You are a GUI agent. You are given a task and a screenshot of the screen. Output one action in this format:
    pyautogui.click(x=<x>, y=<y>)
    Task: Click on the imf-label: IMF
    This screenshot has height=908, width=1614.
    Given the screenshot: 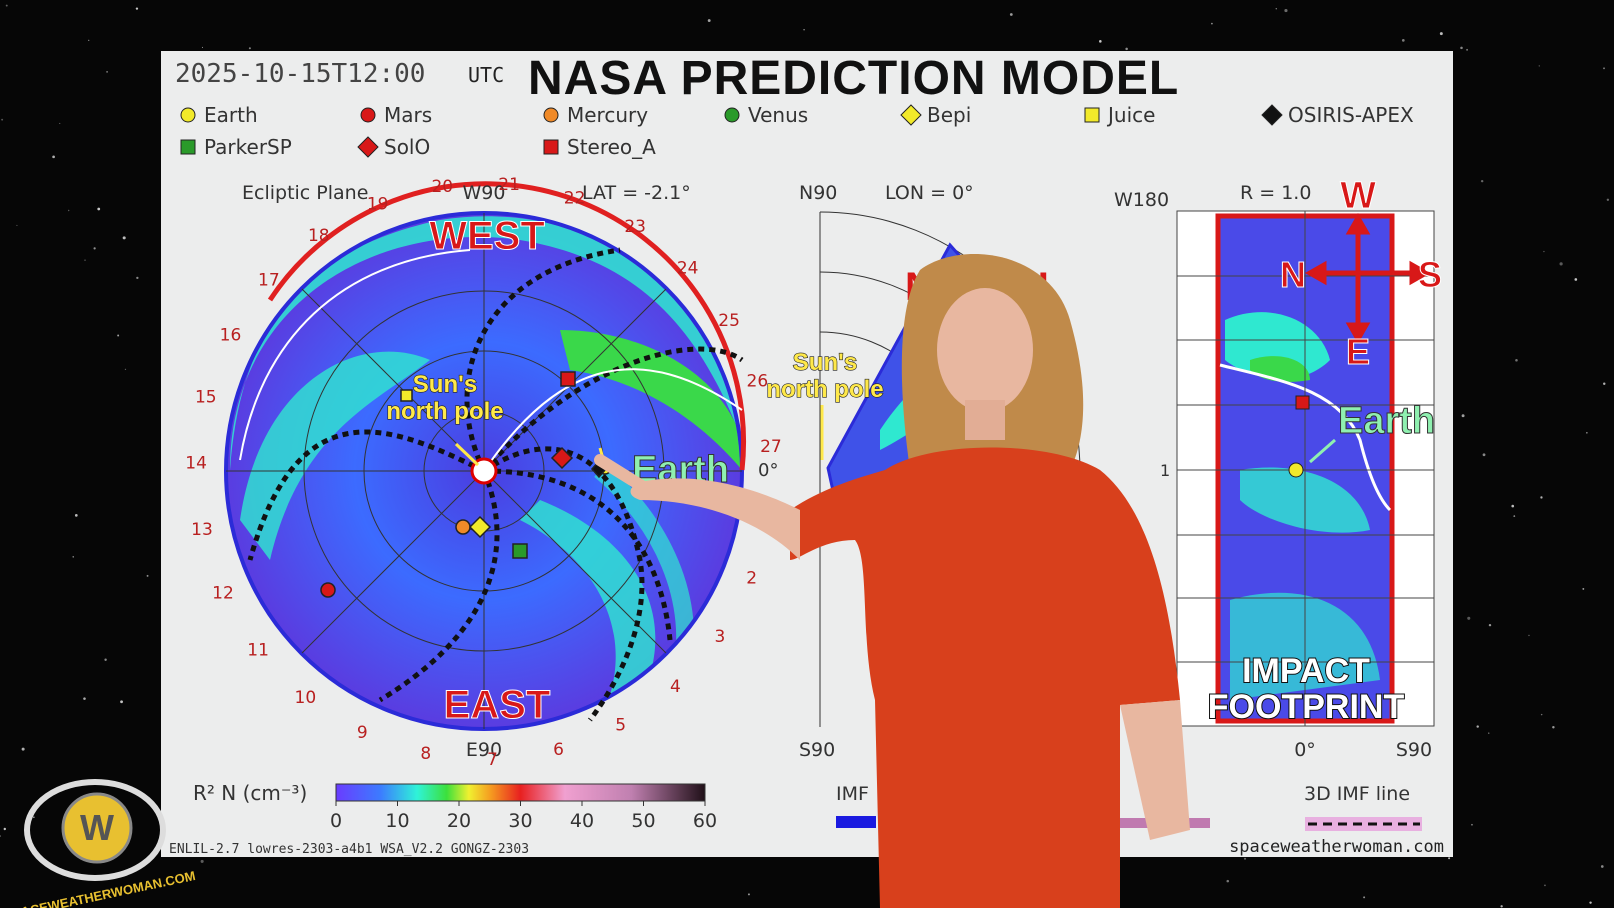 What is the action you would take?
    pyautogui.click(x=852, y=794)
    